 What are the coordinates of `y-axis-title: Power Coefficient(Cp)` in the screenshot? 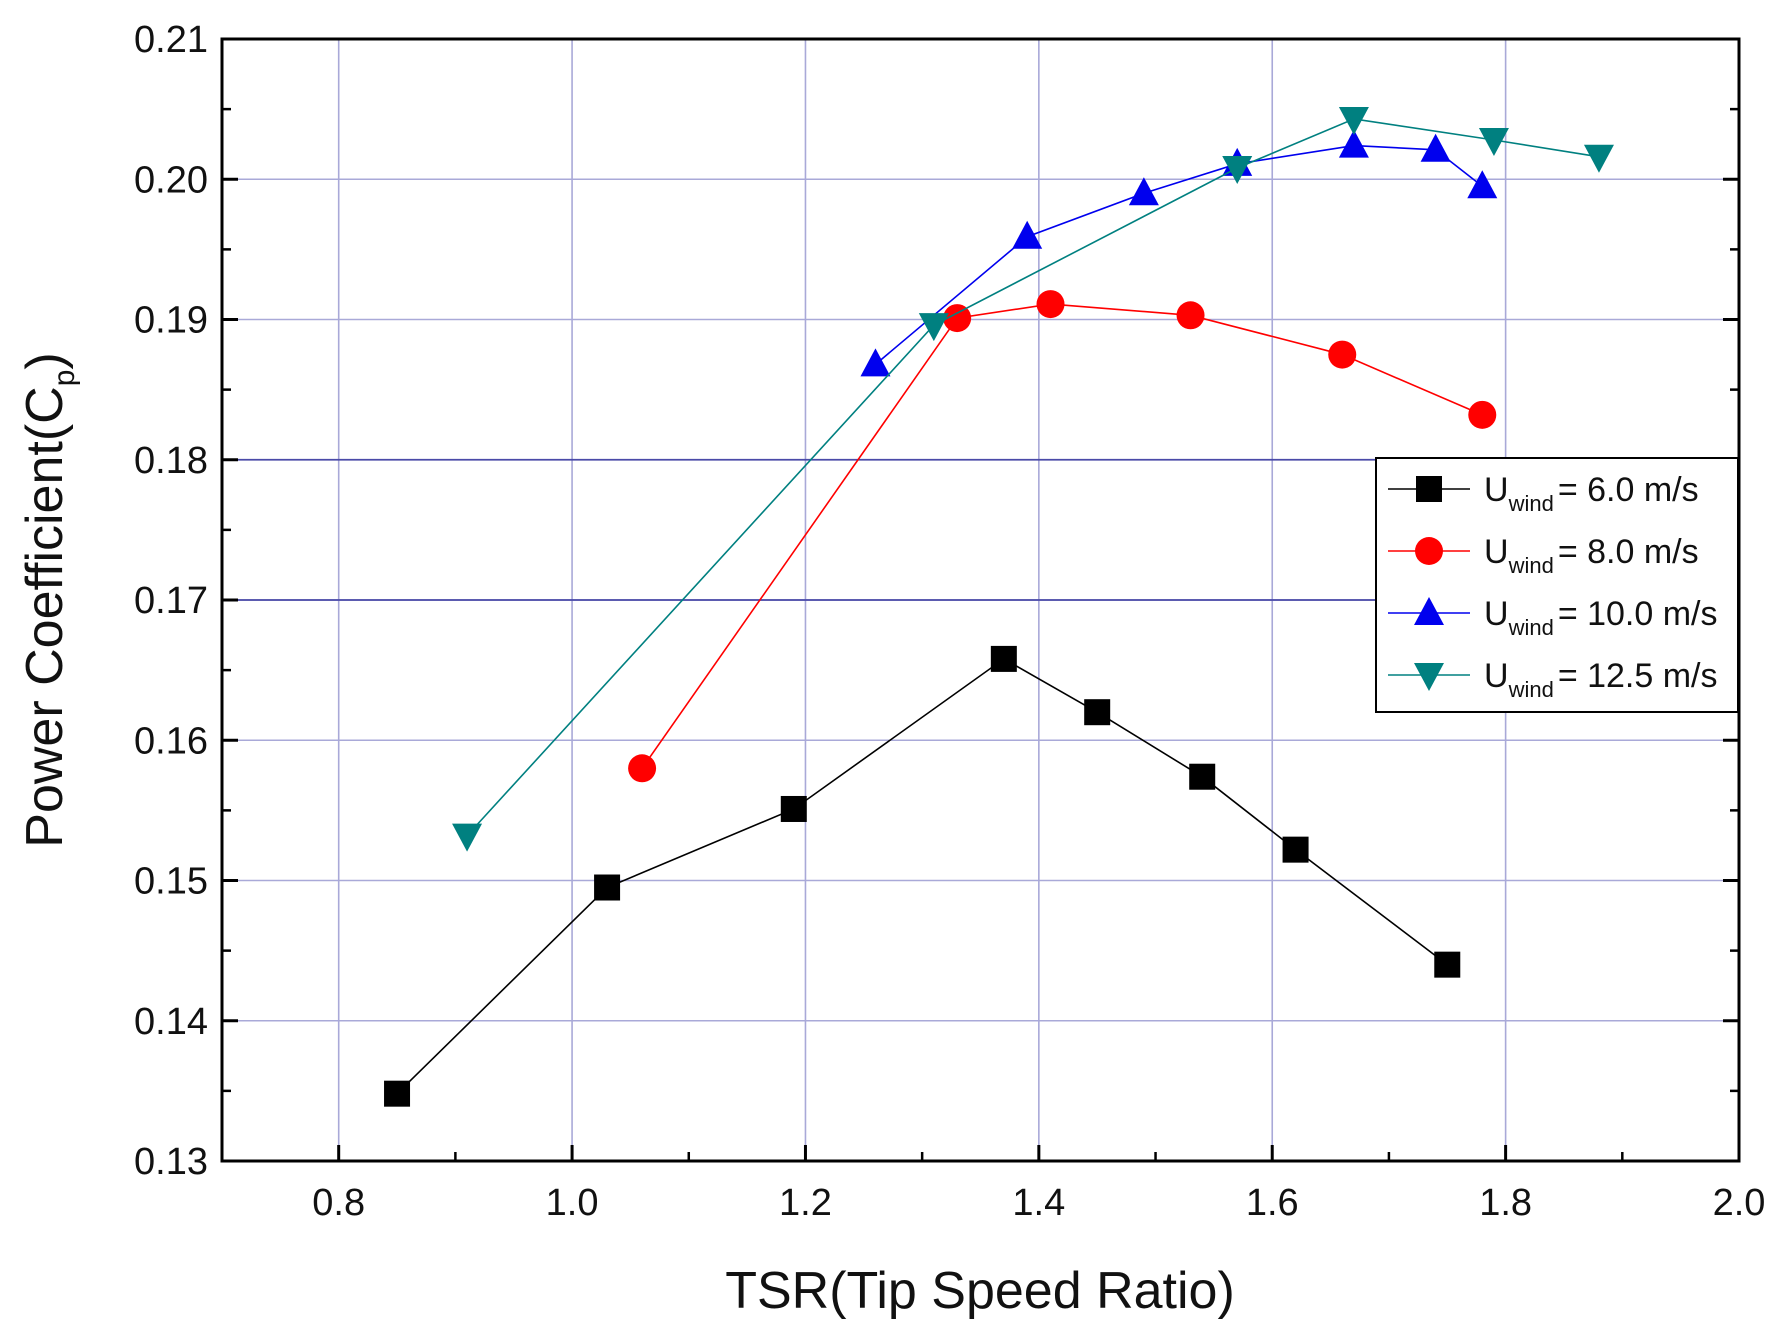 It's located at (48, 599).